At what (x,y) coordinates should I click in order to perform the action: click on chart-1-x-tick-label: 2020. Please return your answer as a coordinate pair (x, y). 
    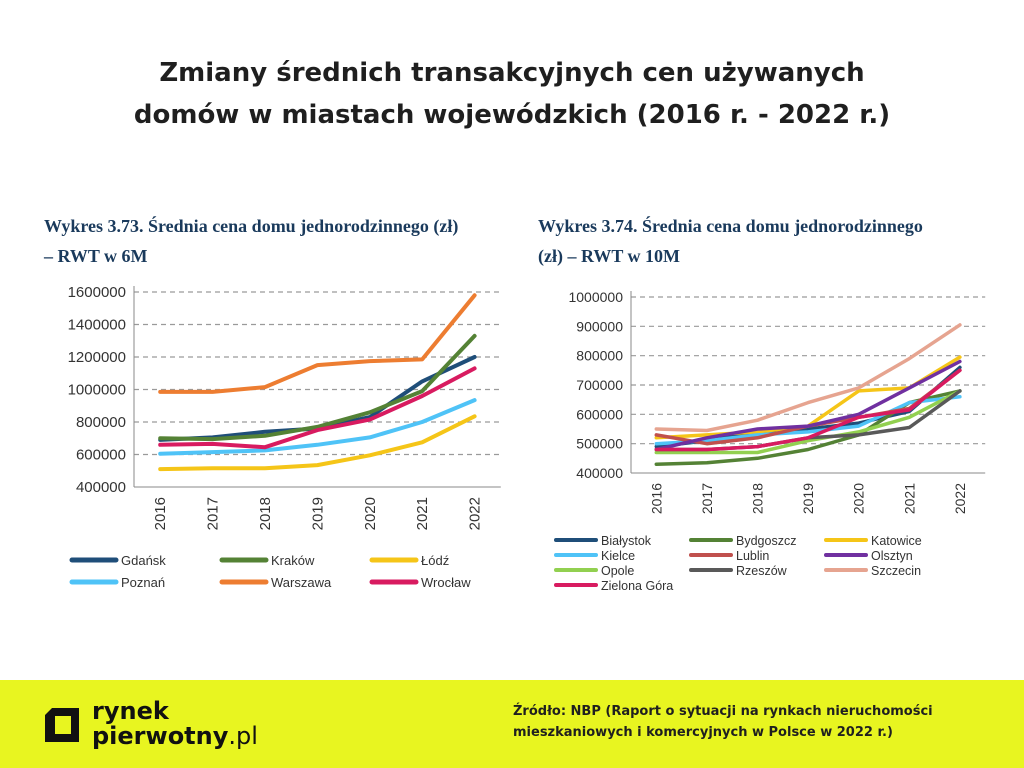
    Looking at the image, I should click on (370, 513).